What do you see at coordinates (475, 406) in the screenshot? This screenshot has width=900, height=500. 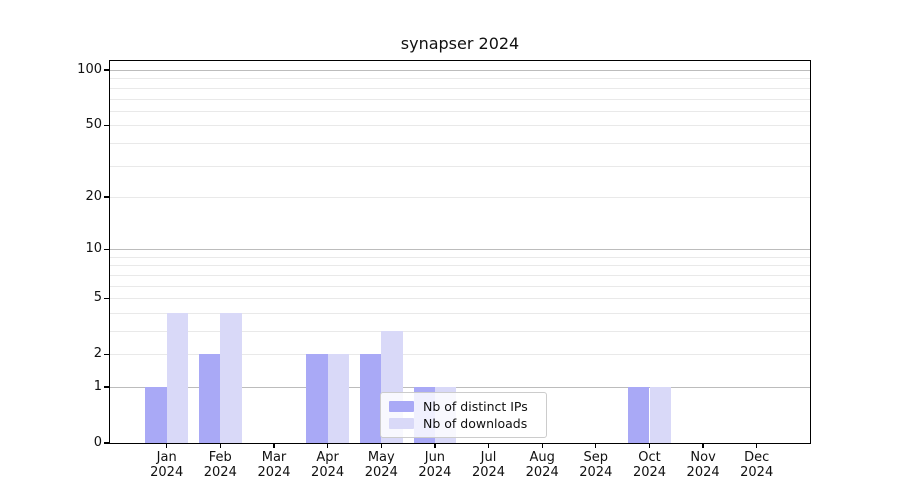 I see `legend-label-distinct-ips: Nb of distinct IPs` at bounding box center [475, 406].